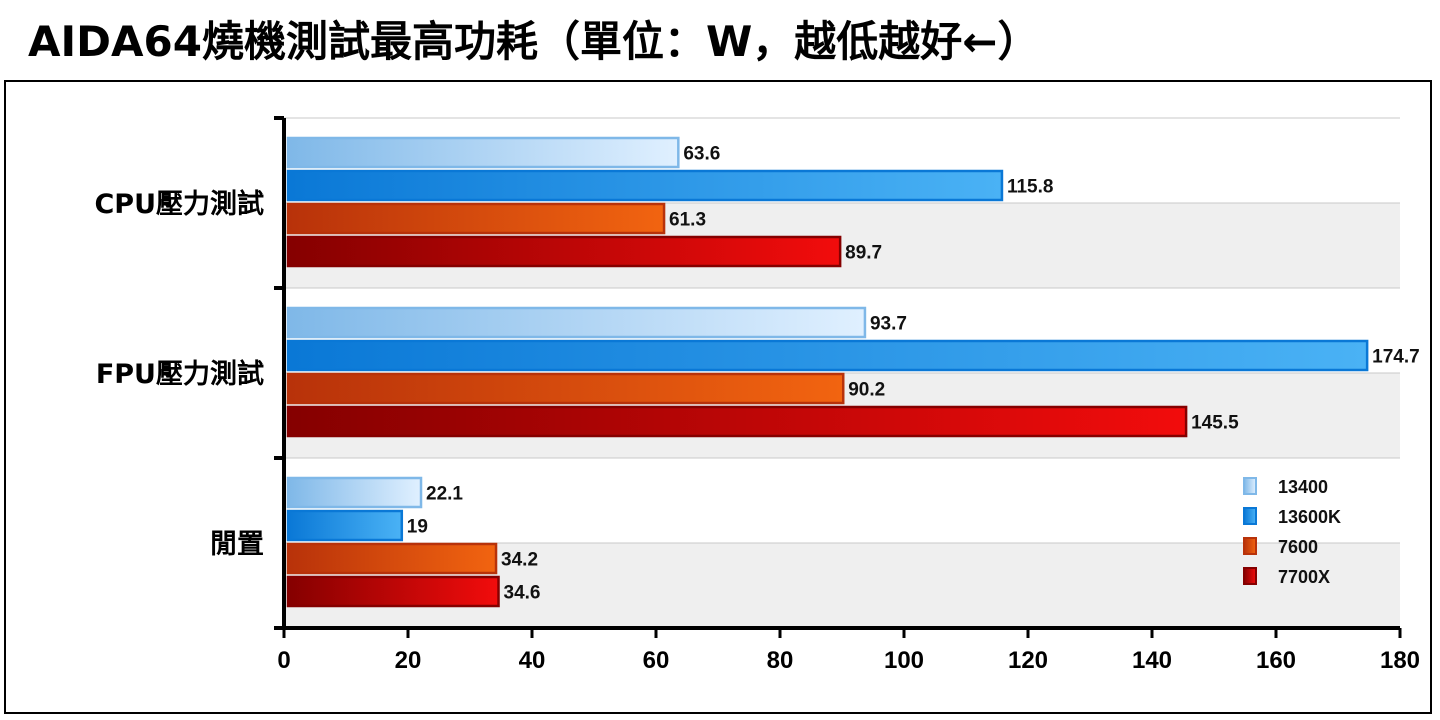 The height and width of the screenshot is (720, 1440). What do you see at coordinates (180, 374) in the screenshot?
I see `category-label: FPU壓力測試` at bounding box center [180, 374].